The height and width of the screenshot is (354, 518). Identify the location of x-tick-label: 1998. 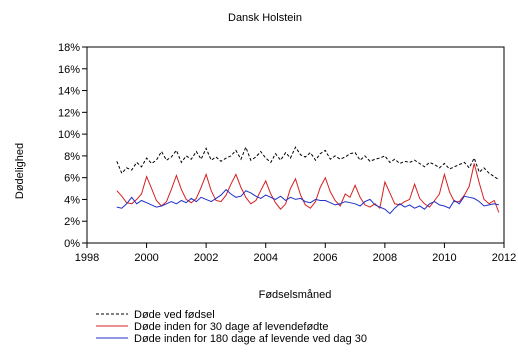
(87, 258).